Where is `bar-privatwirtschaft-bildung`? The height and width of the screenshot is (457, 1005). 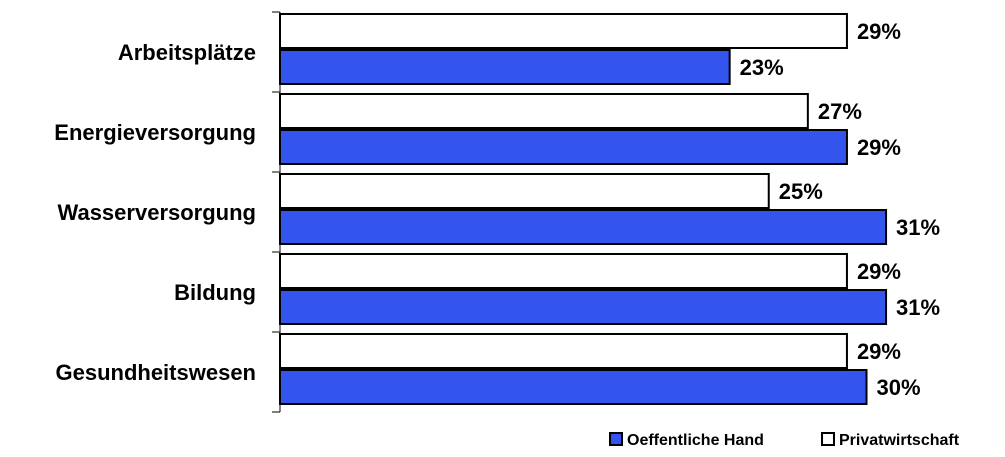
bar-privatwirtschaft-bildung is located at coordinates (563, 271).